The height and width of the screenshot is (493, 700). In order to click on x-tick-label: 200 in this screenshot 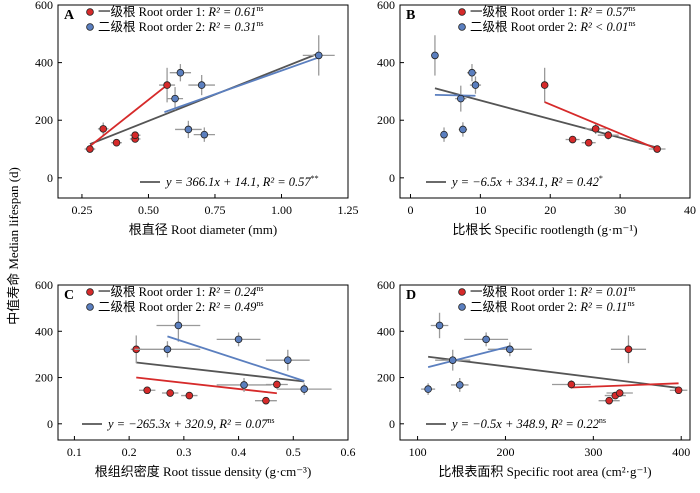, I will do `click(505, 452)`.